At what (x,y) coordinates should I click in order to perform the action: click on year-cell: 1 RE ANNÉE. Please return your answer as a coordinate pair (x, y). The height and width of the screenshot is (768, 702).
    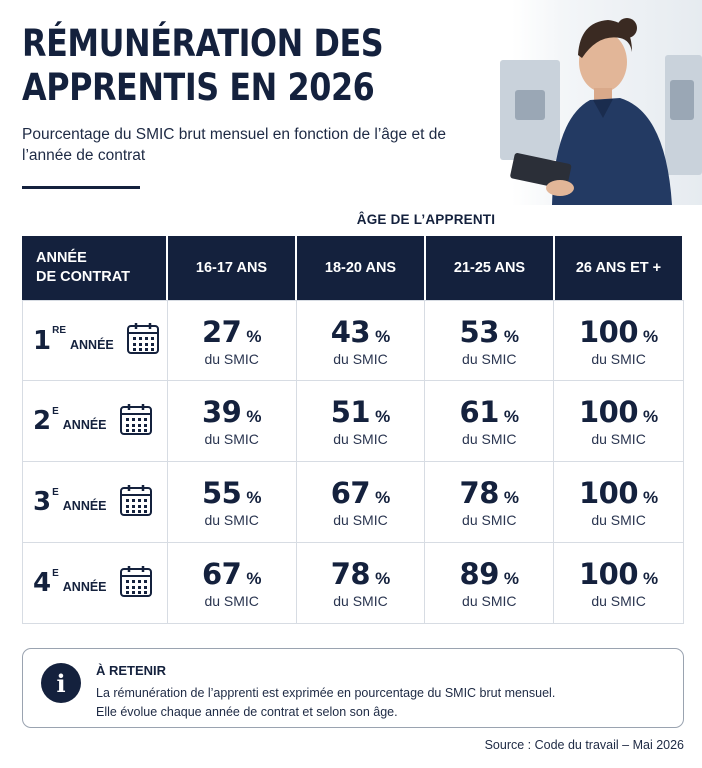
    Looking at the image, I should click on (95, 340).